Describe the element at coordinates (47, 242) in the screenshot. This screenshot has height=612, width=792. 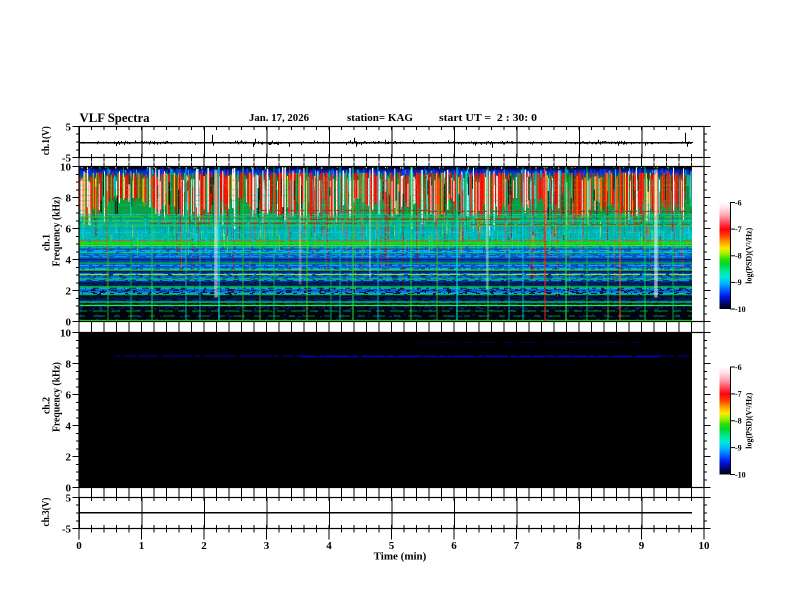
I see `svg-text: ch.1` at that location.